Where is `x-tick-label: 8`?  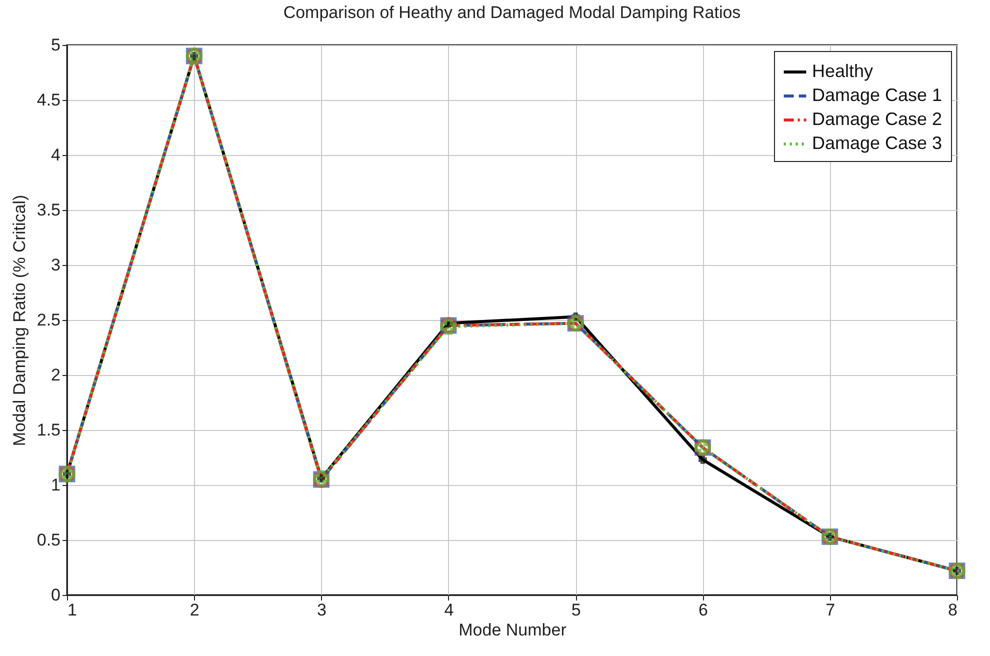
x-tick-label: 8 is located at coordinates (953, 610).